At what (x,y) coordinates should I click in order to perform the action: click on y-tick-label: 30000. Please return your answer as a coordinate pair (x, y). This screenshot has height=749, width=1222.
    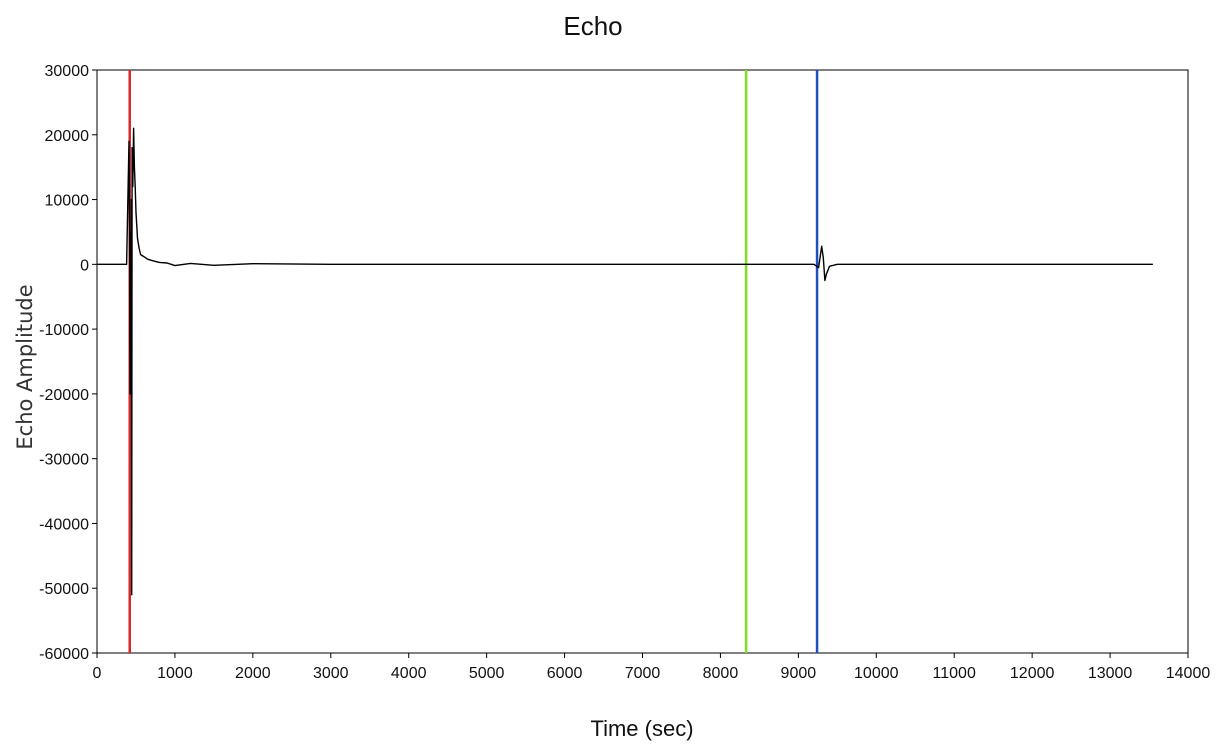
    Looking at the image, I should click on (67, 71).